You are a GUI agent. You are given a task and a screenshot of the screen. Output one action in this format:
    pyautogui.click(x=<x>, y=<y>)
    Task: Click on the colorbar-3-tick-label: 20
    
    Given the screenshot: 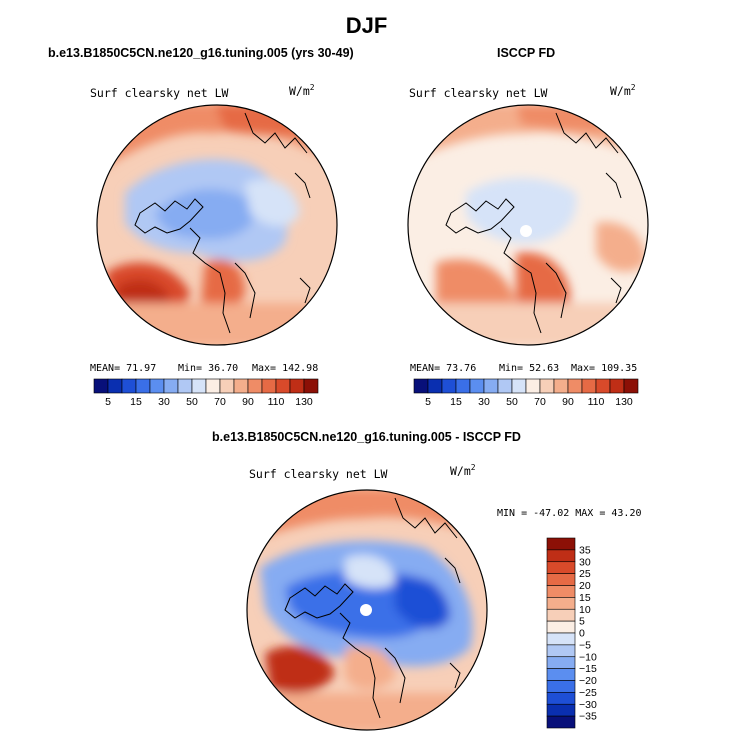 What is the action you would take?
    pyautogui.click(x=585, y=586)
    